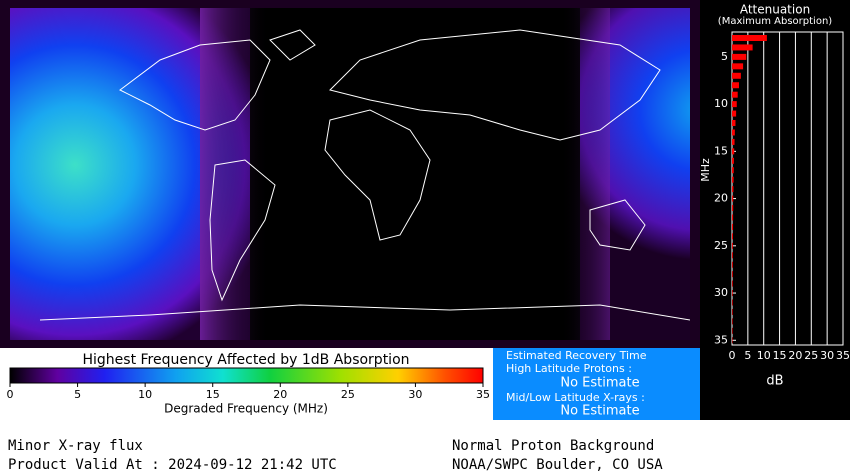 The width and height of the screenshot is (850, 475). What do you see at coordinates (780, 355) in the screenshot?
I see `x-tick-label: 15` at bounding box center [780, 355].